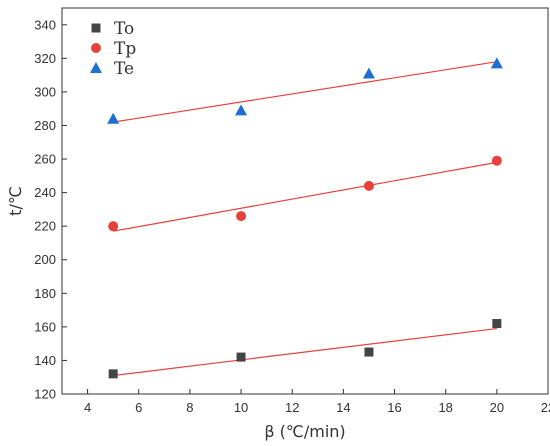  What do you see at coordinates (305, 352) in the screenshot?
I see `fit-line-to` at bounding box center [305, 352].